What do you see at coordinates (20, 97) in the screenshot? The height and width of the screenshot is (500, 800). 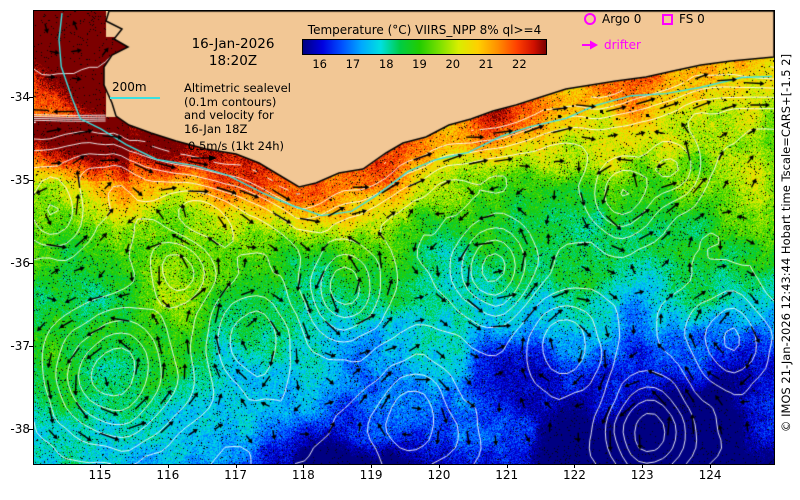 I see `y-tick-label: -34` at bounding box center [20, 97].